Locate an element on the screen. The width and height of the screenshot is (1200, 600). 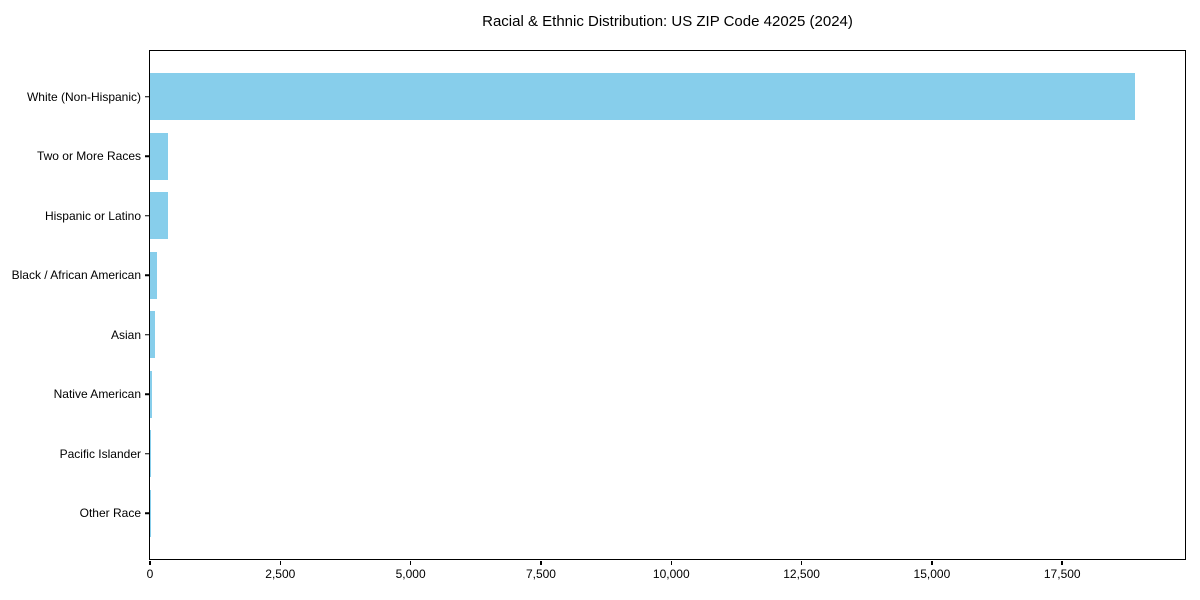
x-tick-label: 7,500 is located at coordinates (540, 574).